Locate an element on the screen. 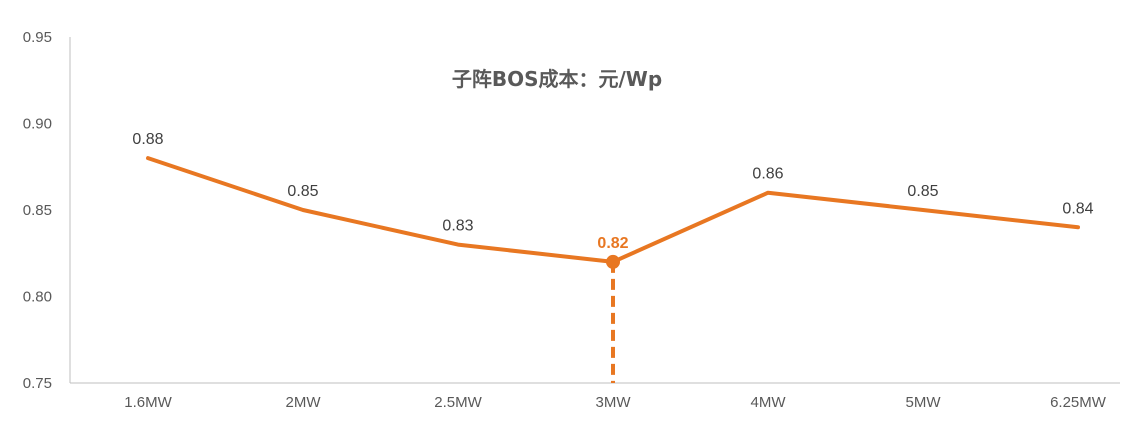 The image size is (1138, 433). x-tick-label: 4MW is located at coordinates (769, 402).